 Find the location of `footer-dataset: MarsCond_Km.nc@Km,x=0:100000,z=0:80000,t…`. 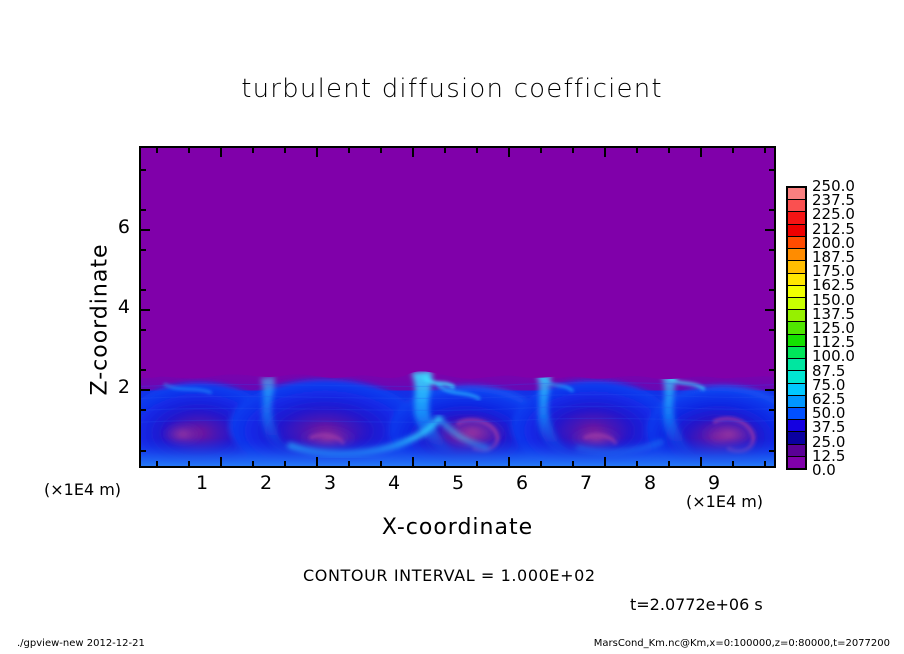

footer-dataset: MarsCond_Km.nc@Km,x=0:100000,z=0:80000,t… is located at coordinates (741, 643).